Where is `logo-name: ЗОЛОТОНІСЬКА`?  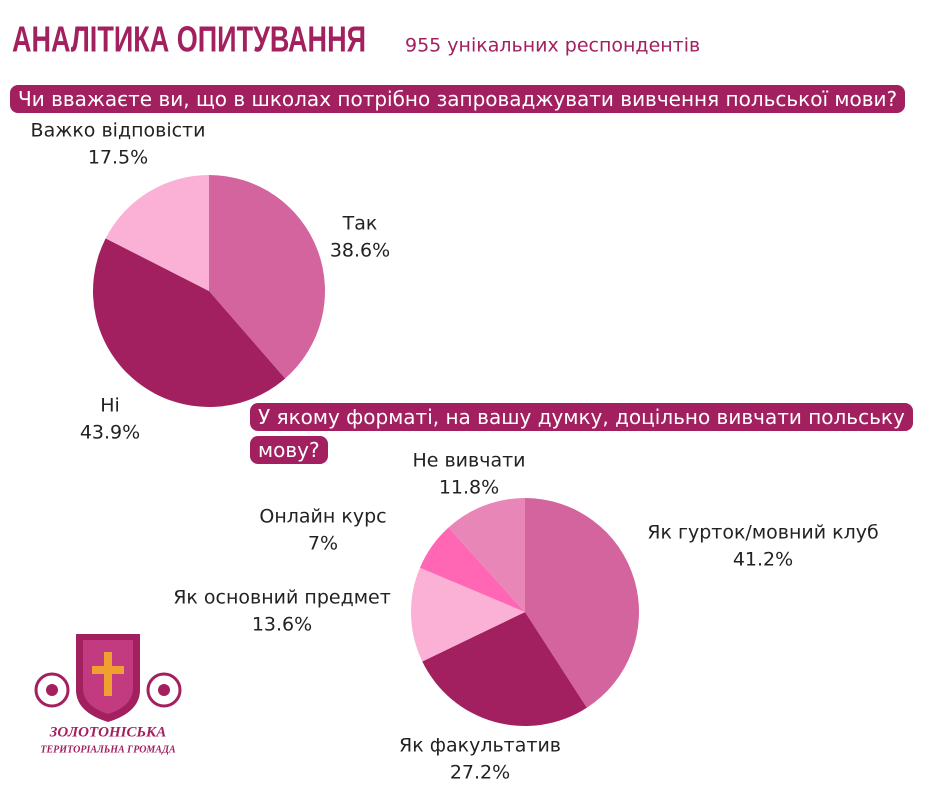
logo-name: ЗОЛОТОНІСЬКА is located at coordinates (107, 732).